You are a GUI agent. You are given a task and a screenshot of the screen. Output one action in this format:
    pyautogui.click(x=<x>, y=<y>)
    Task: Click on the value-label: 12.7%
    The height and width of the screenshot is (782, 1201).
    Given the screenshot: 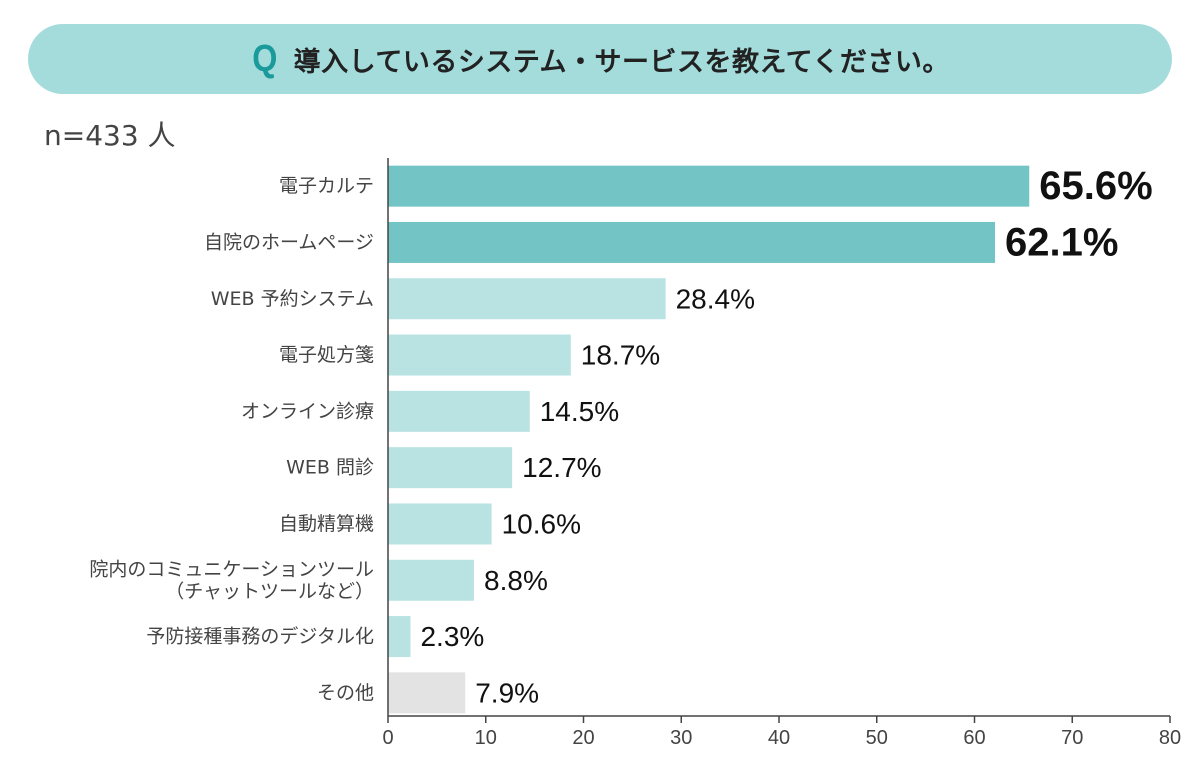 What is the action you would take?
    pyautogui.click(x=561, y=467)
    